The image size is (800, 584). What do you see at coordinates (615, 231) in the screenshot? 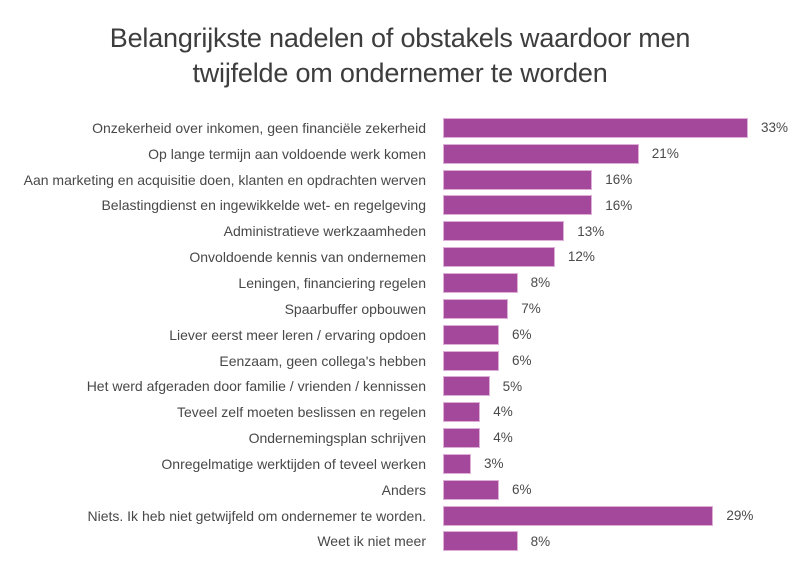
I see `bar-track: 13%` at bounding box center [615, 231].